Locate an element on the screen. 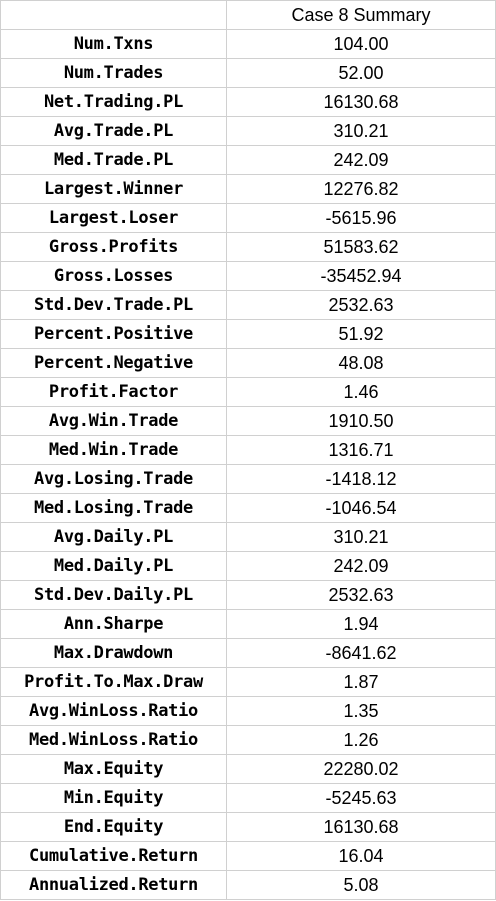 Image resolution: width=496 pixels, height=901 pixels. row-label: Avg.Daily.PL is located at coordinates (113, 537).